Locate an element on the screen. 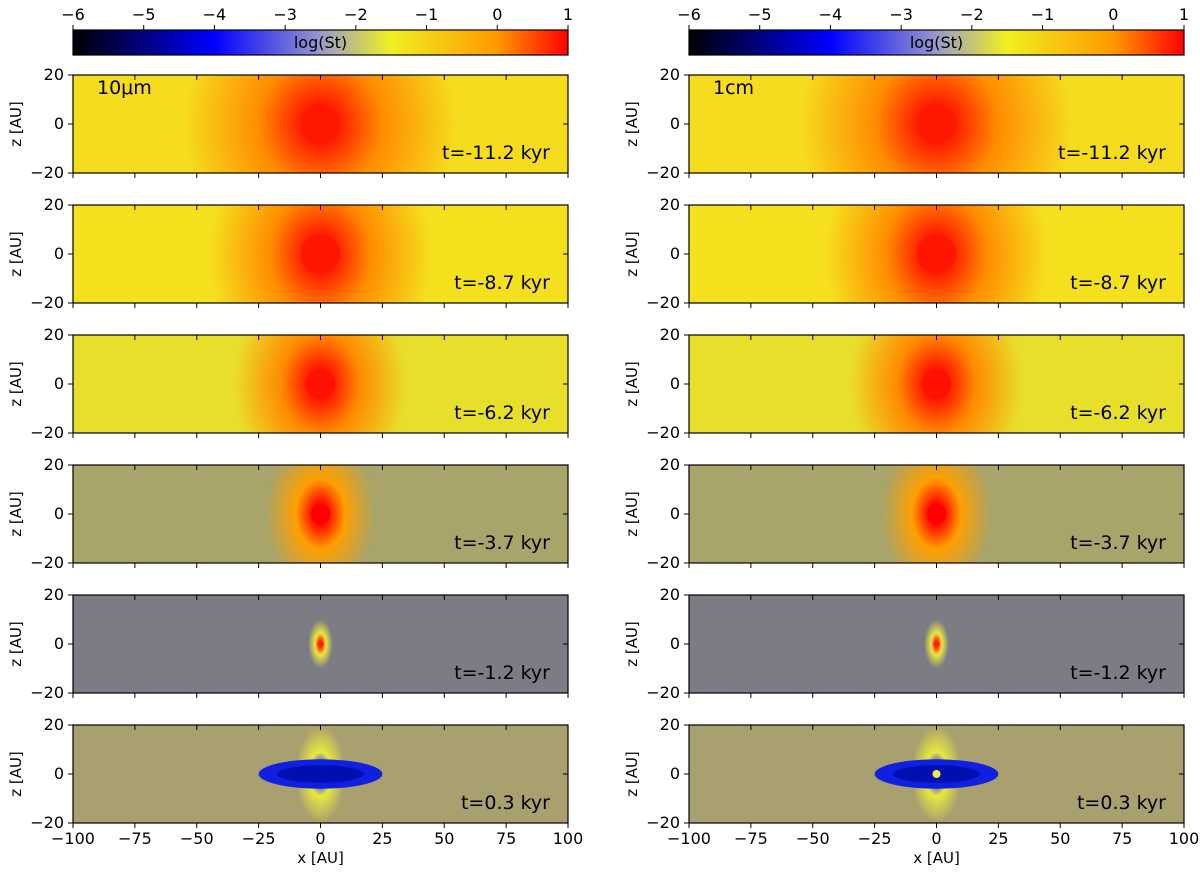  colorbar-tick-label: −1 is located at coordinates (427, 14).